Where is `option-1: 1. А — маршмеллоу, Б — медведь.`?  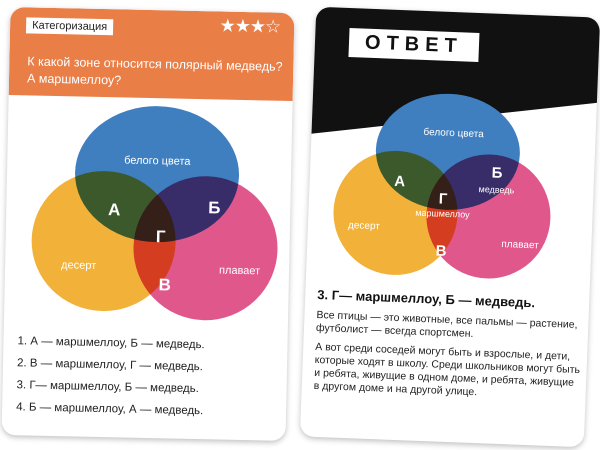
option-1: 1. А — маршмеллоу, Б — медведь. is located at coordinates (111, 343).